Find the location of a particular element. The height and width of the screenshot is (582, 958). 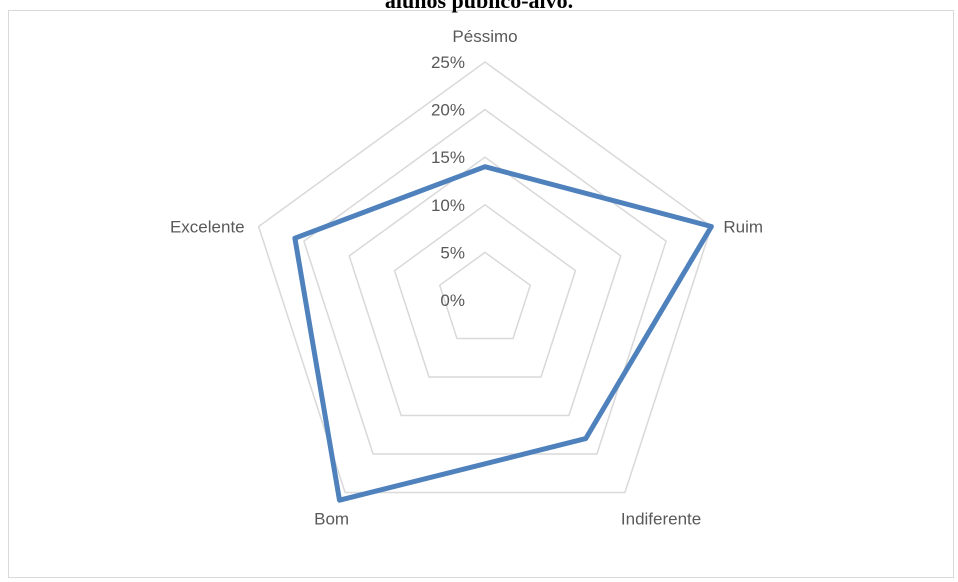

tick-label: 10% is located at coordinates (448, 205).